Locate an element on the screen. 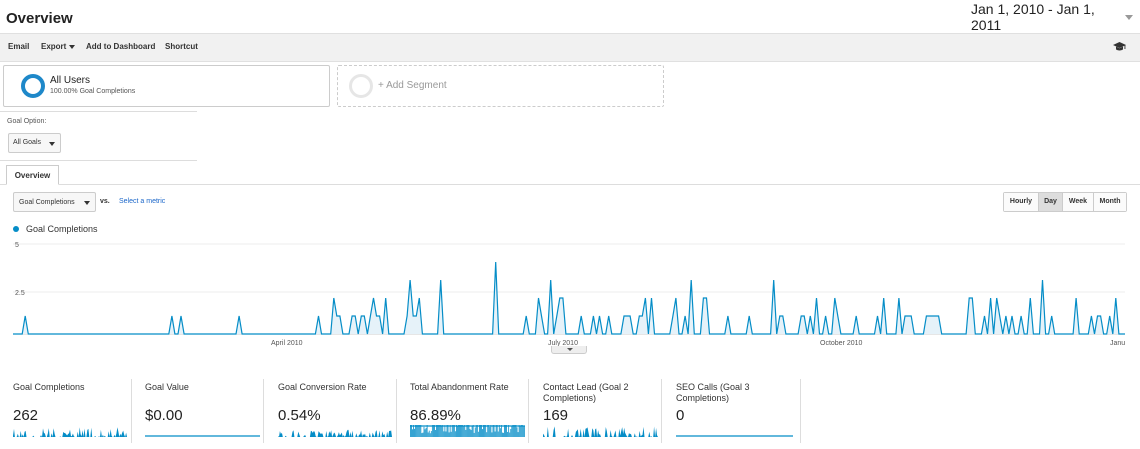 This screenshot has height=449, width=1140. date-range-label: Jan 1, 2010 - Jan 1, 2011 is located at coordinates (1033, 17).